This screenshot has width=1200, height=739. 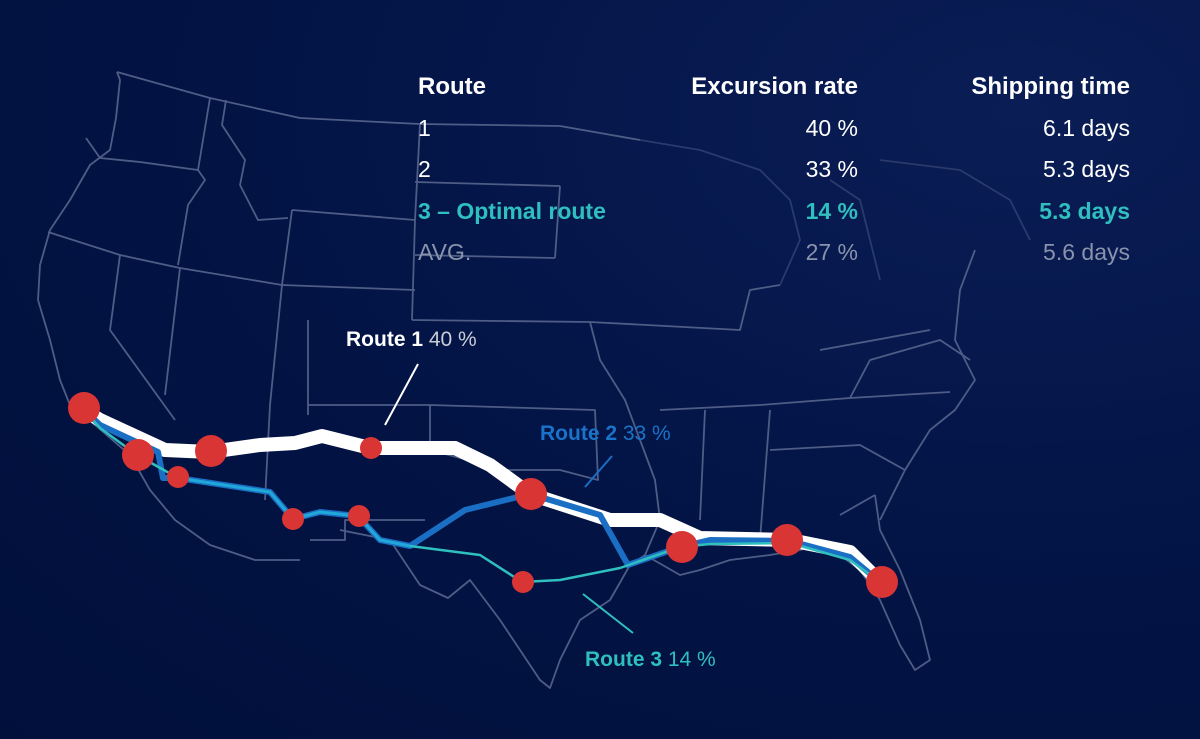 I want to click on route-3-pct: 14 %, so click(x=691, y=659).